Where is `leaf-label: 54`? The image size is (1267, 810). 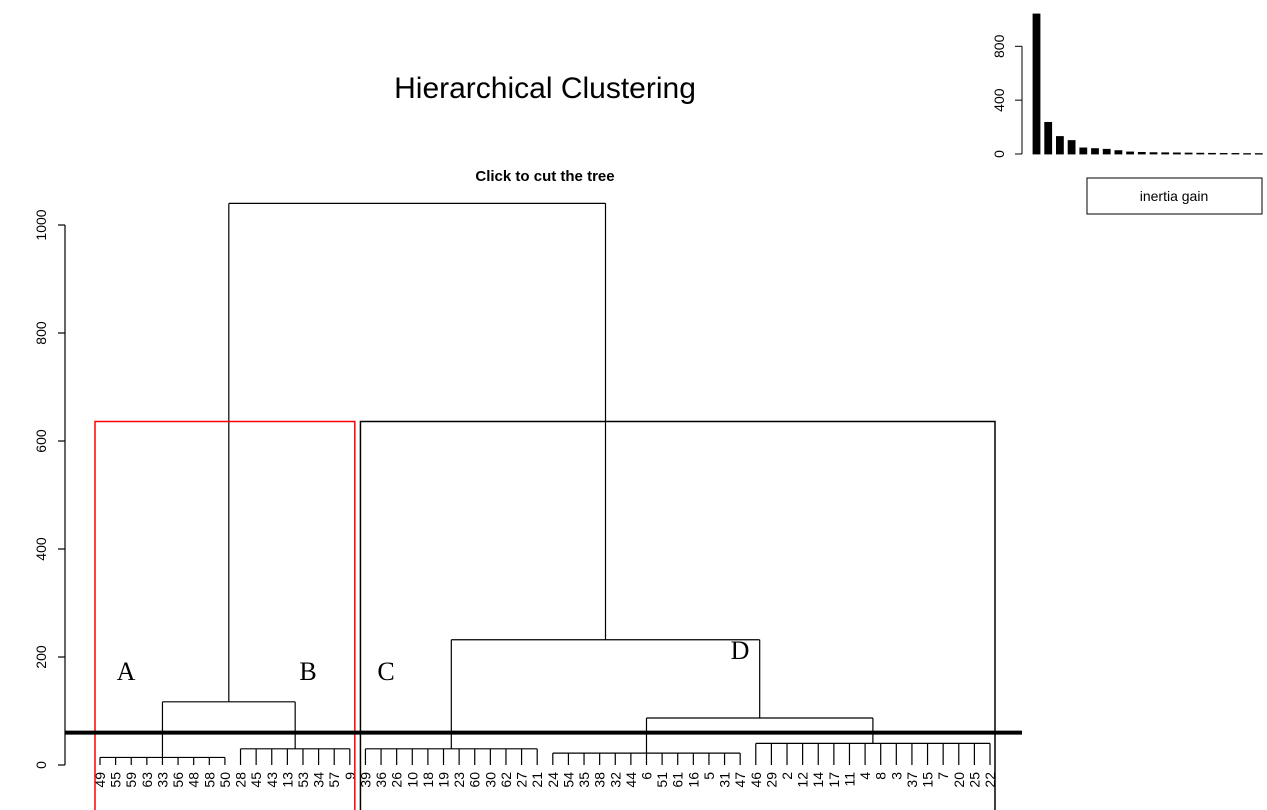
leaf-label: 54 is located at coordinates (568, 780).